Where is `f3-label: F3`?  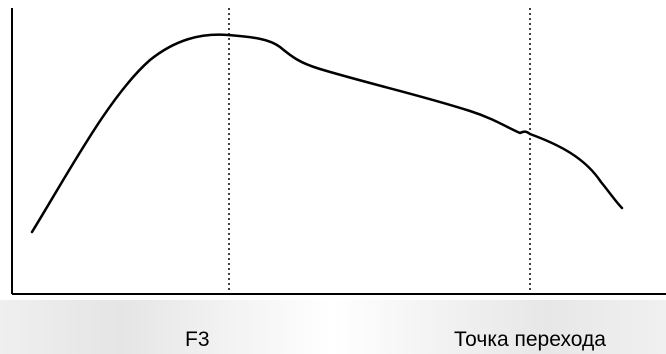 f3-label: F3 is located at coordinates (197, 339).